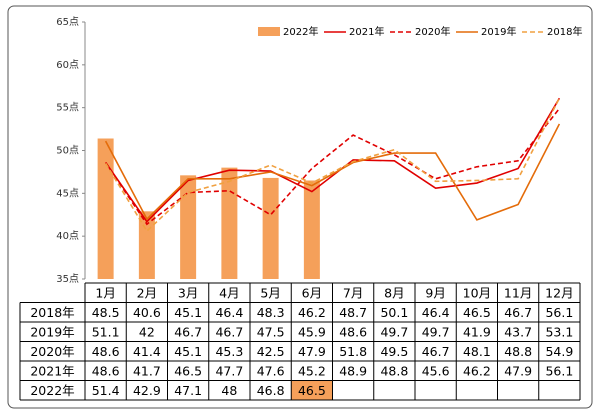 The height and width of the screenshot is (418, 600). I want to click on table-cell: 41.9, so click(477, 331).